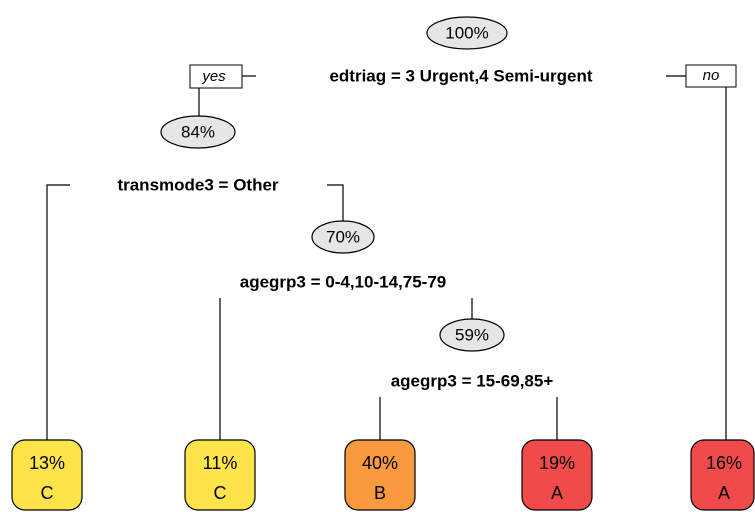 Image resolution: width=755 pixels, height=512 pixels. What do you see at coordinates (472, 380) in the screenshot?
I see `split-label: agegrp3 = 15-69,85+` at bounding box center [472, 380].